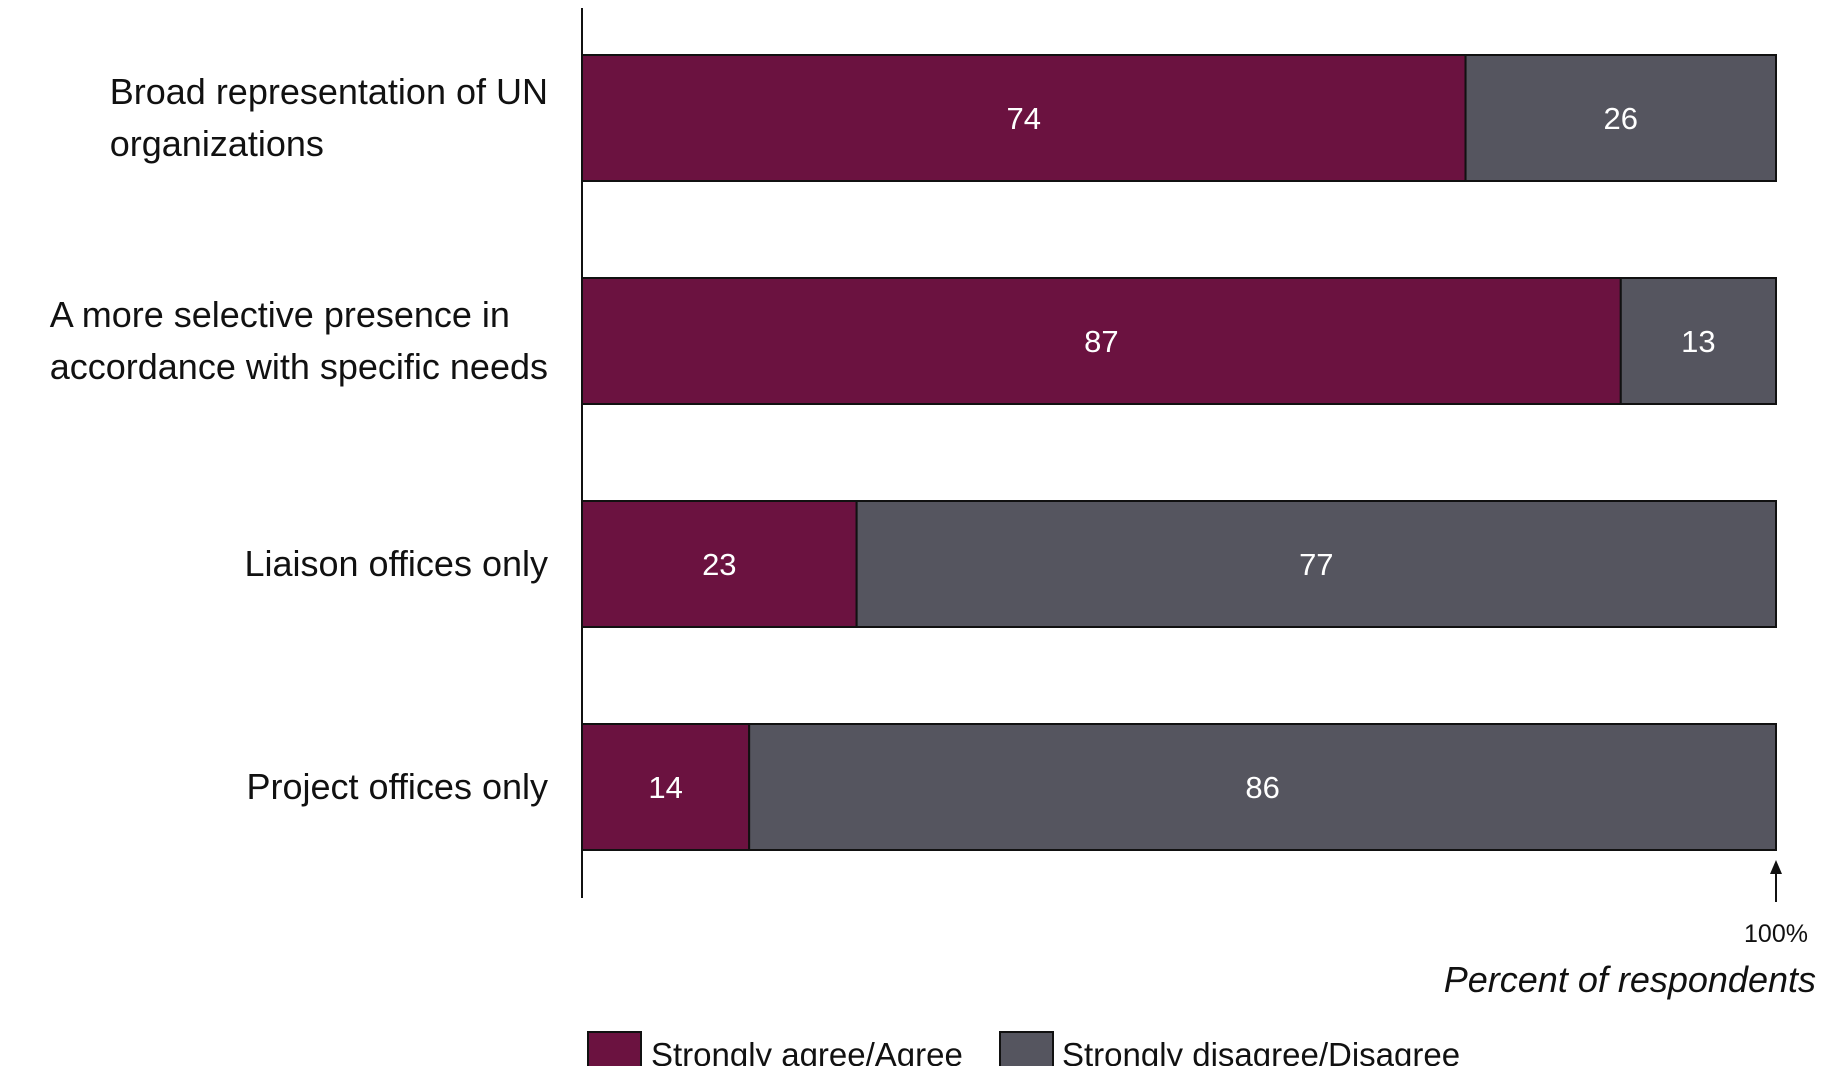 The height and width of the screenshot is (1066, 1823). What do you see at coordinates (396, 563) in the screenshot?
I see `category-label-2: Liaison offices only` at bounding box center [396, 563].